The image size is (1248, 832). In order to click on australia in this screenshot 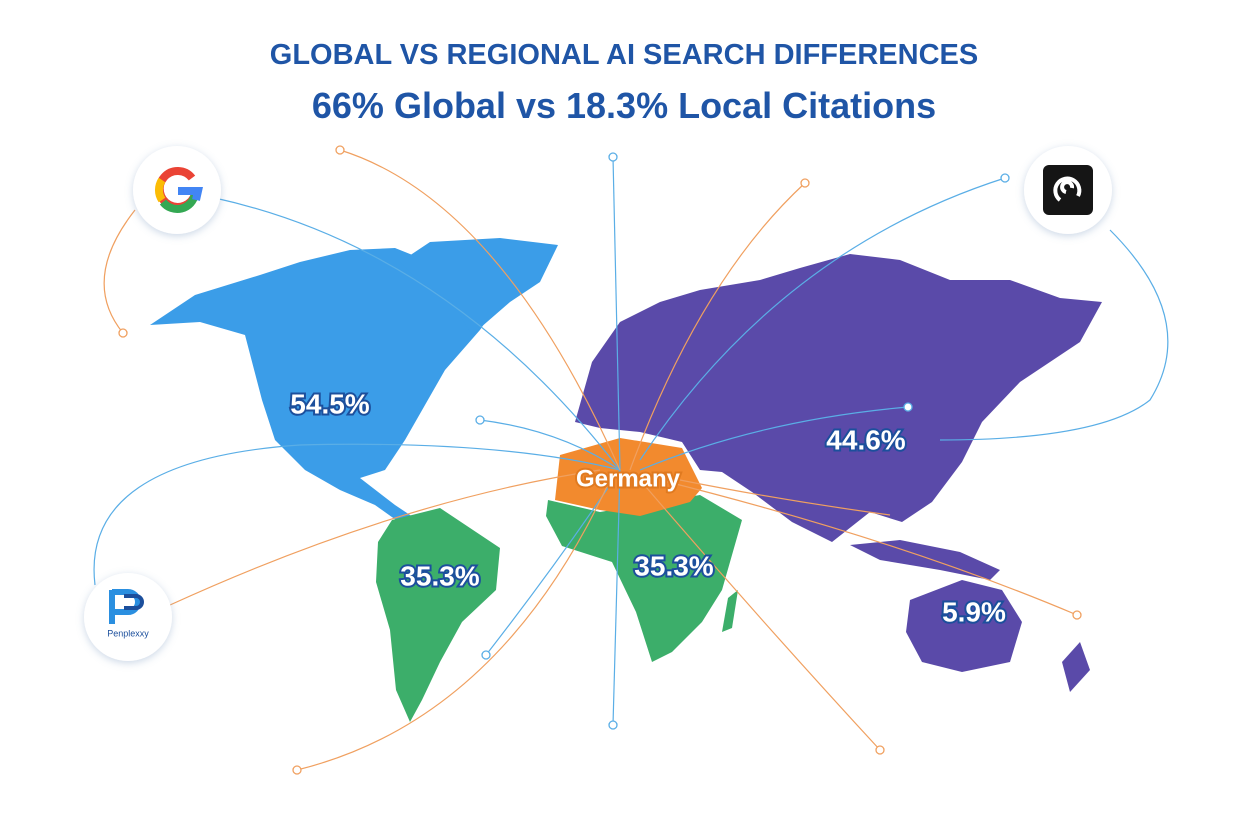, I will do `click(964, 626)`.